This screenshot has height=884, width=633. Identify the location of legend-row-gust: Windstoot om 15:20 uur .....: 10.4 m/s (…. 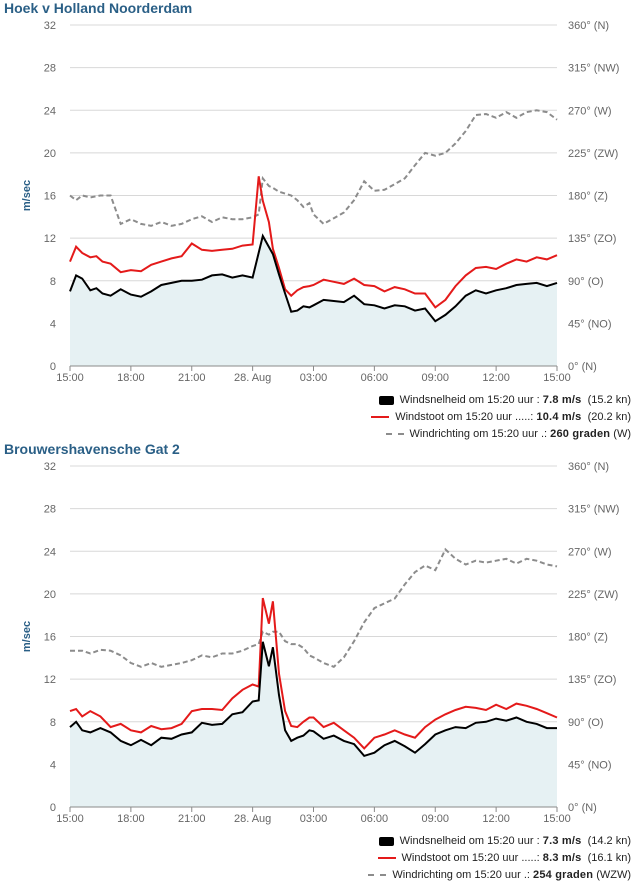
(501, 417).